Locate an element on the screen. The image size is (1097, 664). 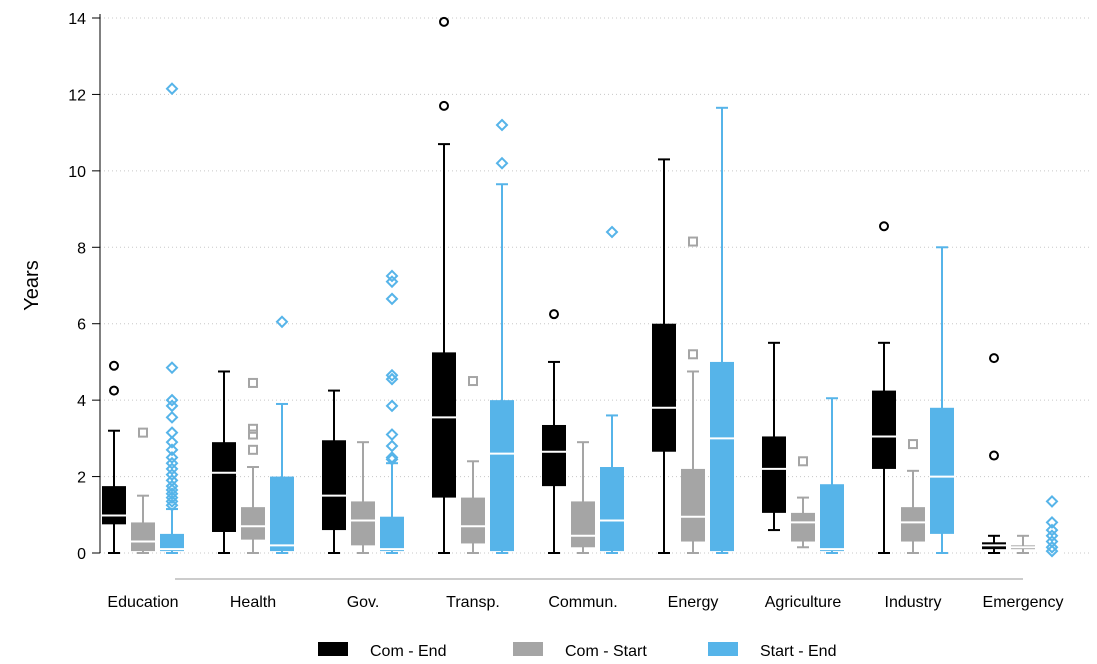
y-tick-label: 8 is located at coordinates (81, 248).